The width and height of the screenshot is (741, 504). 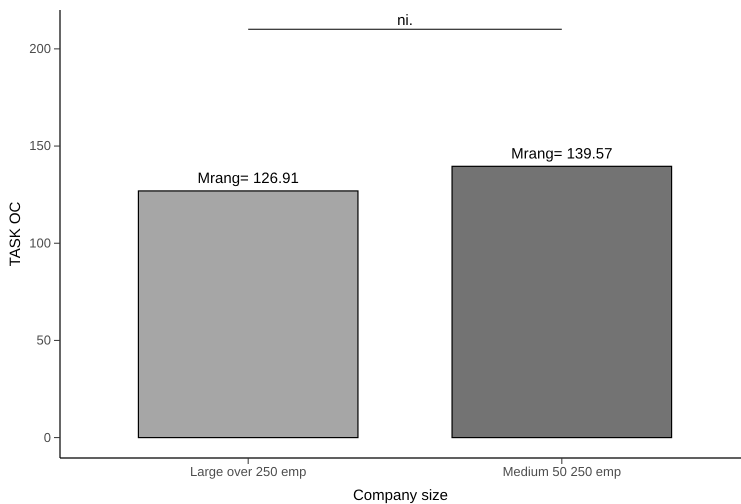 What do you see at coordinates (405, 21) in the screenshot?
I see `annotation: ni.` at bounding box center [405, 21].